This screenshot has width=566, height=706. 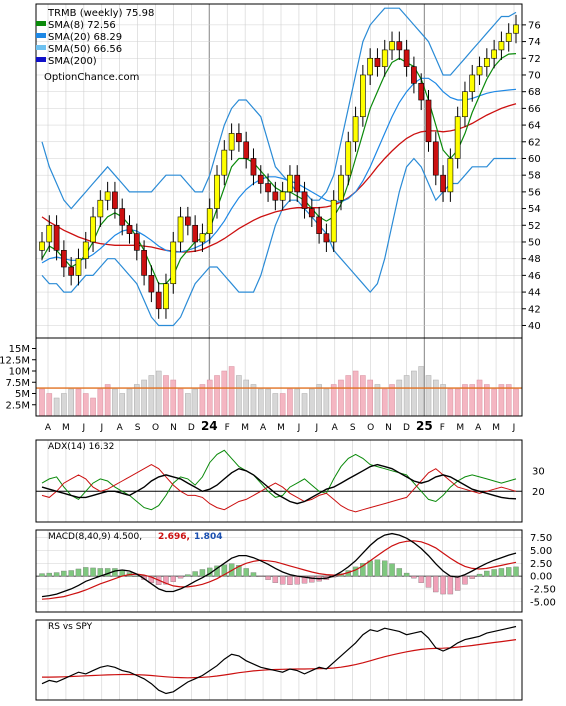 I want to click on price-tick-label: 58, so click(x=534, y=176).